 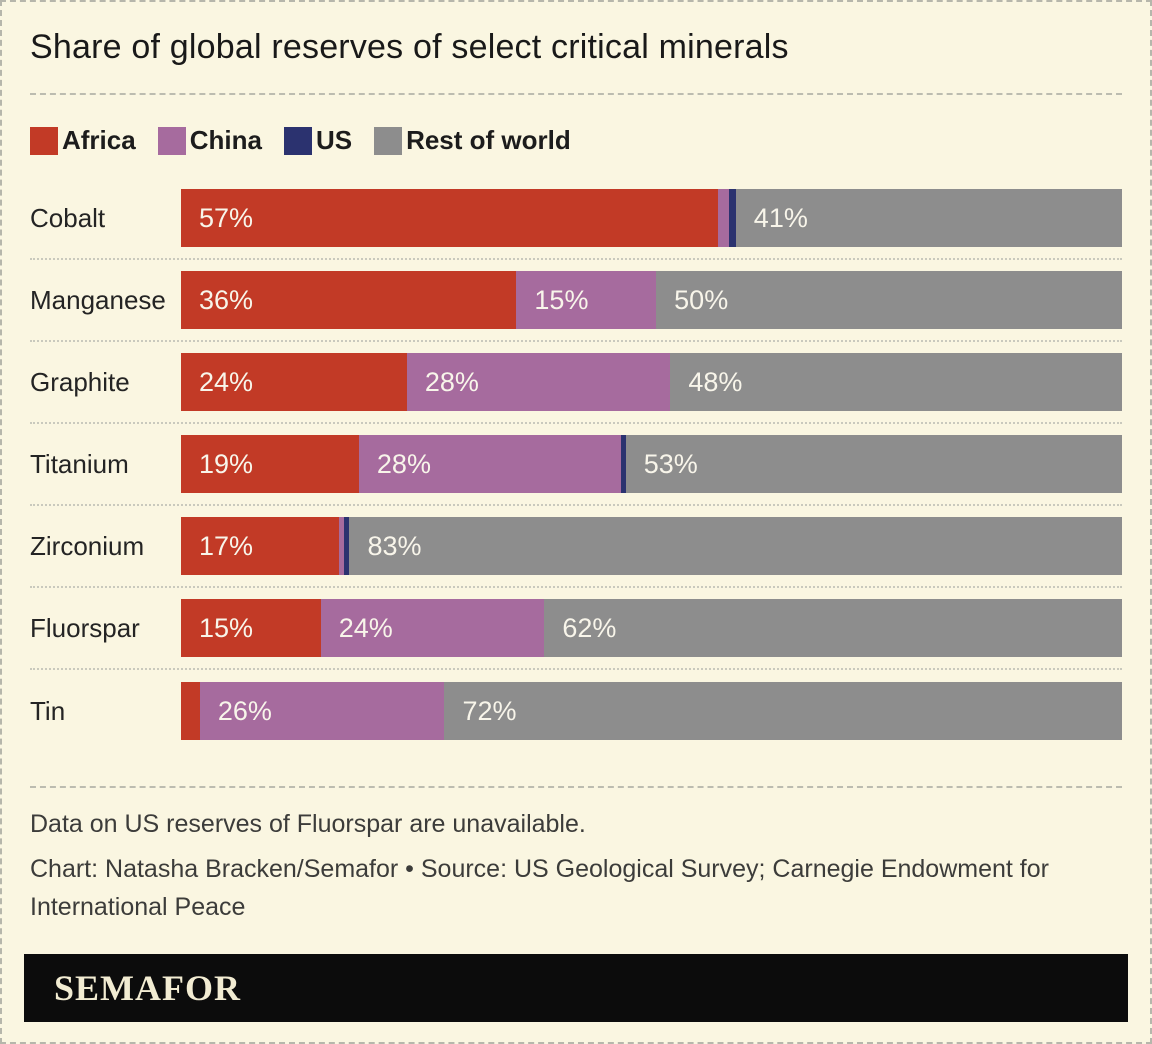 I want to click on bar-segment-rest-of-world: 48%, so click(x=896, y=382).